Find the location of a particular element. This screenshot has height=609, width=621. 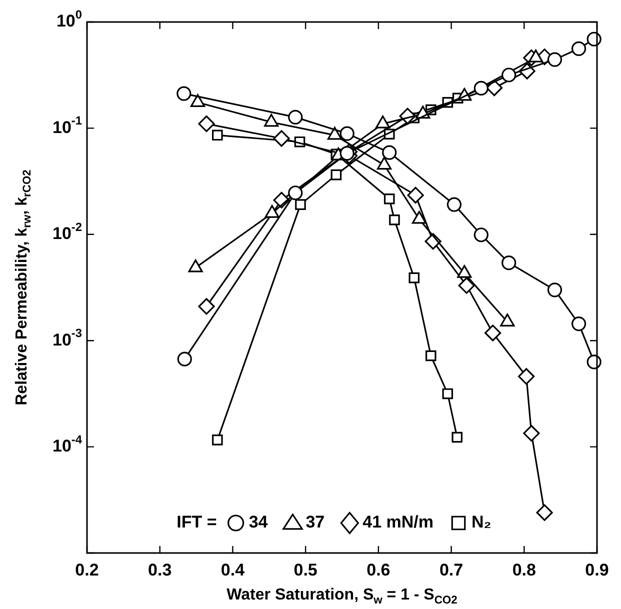

x-tick-label: 0.6 is located at coordinates (378, 570).